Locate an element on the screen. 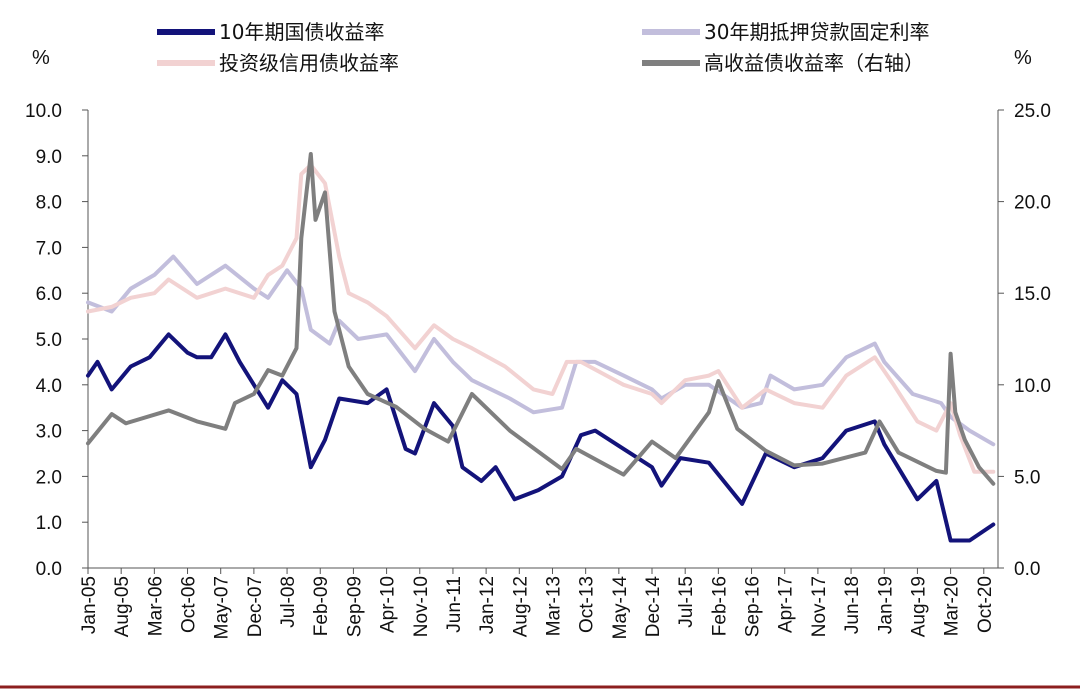  x-tick-label: Dec-07 is located at coordinates (255, 606).